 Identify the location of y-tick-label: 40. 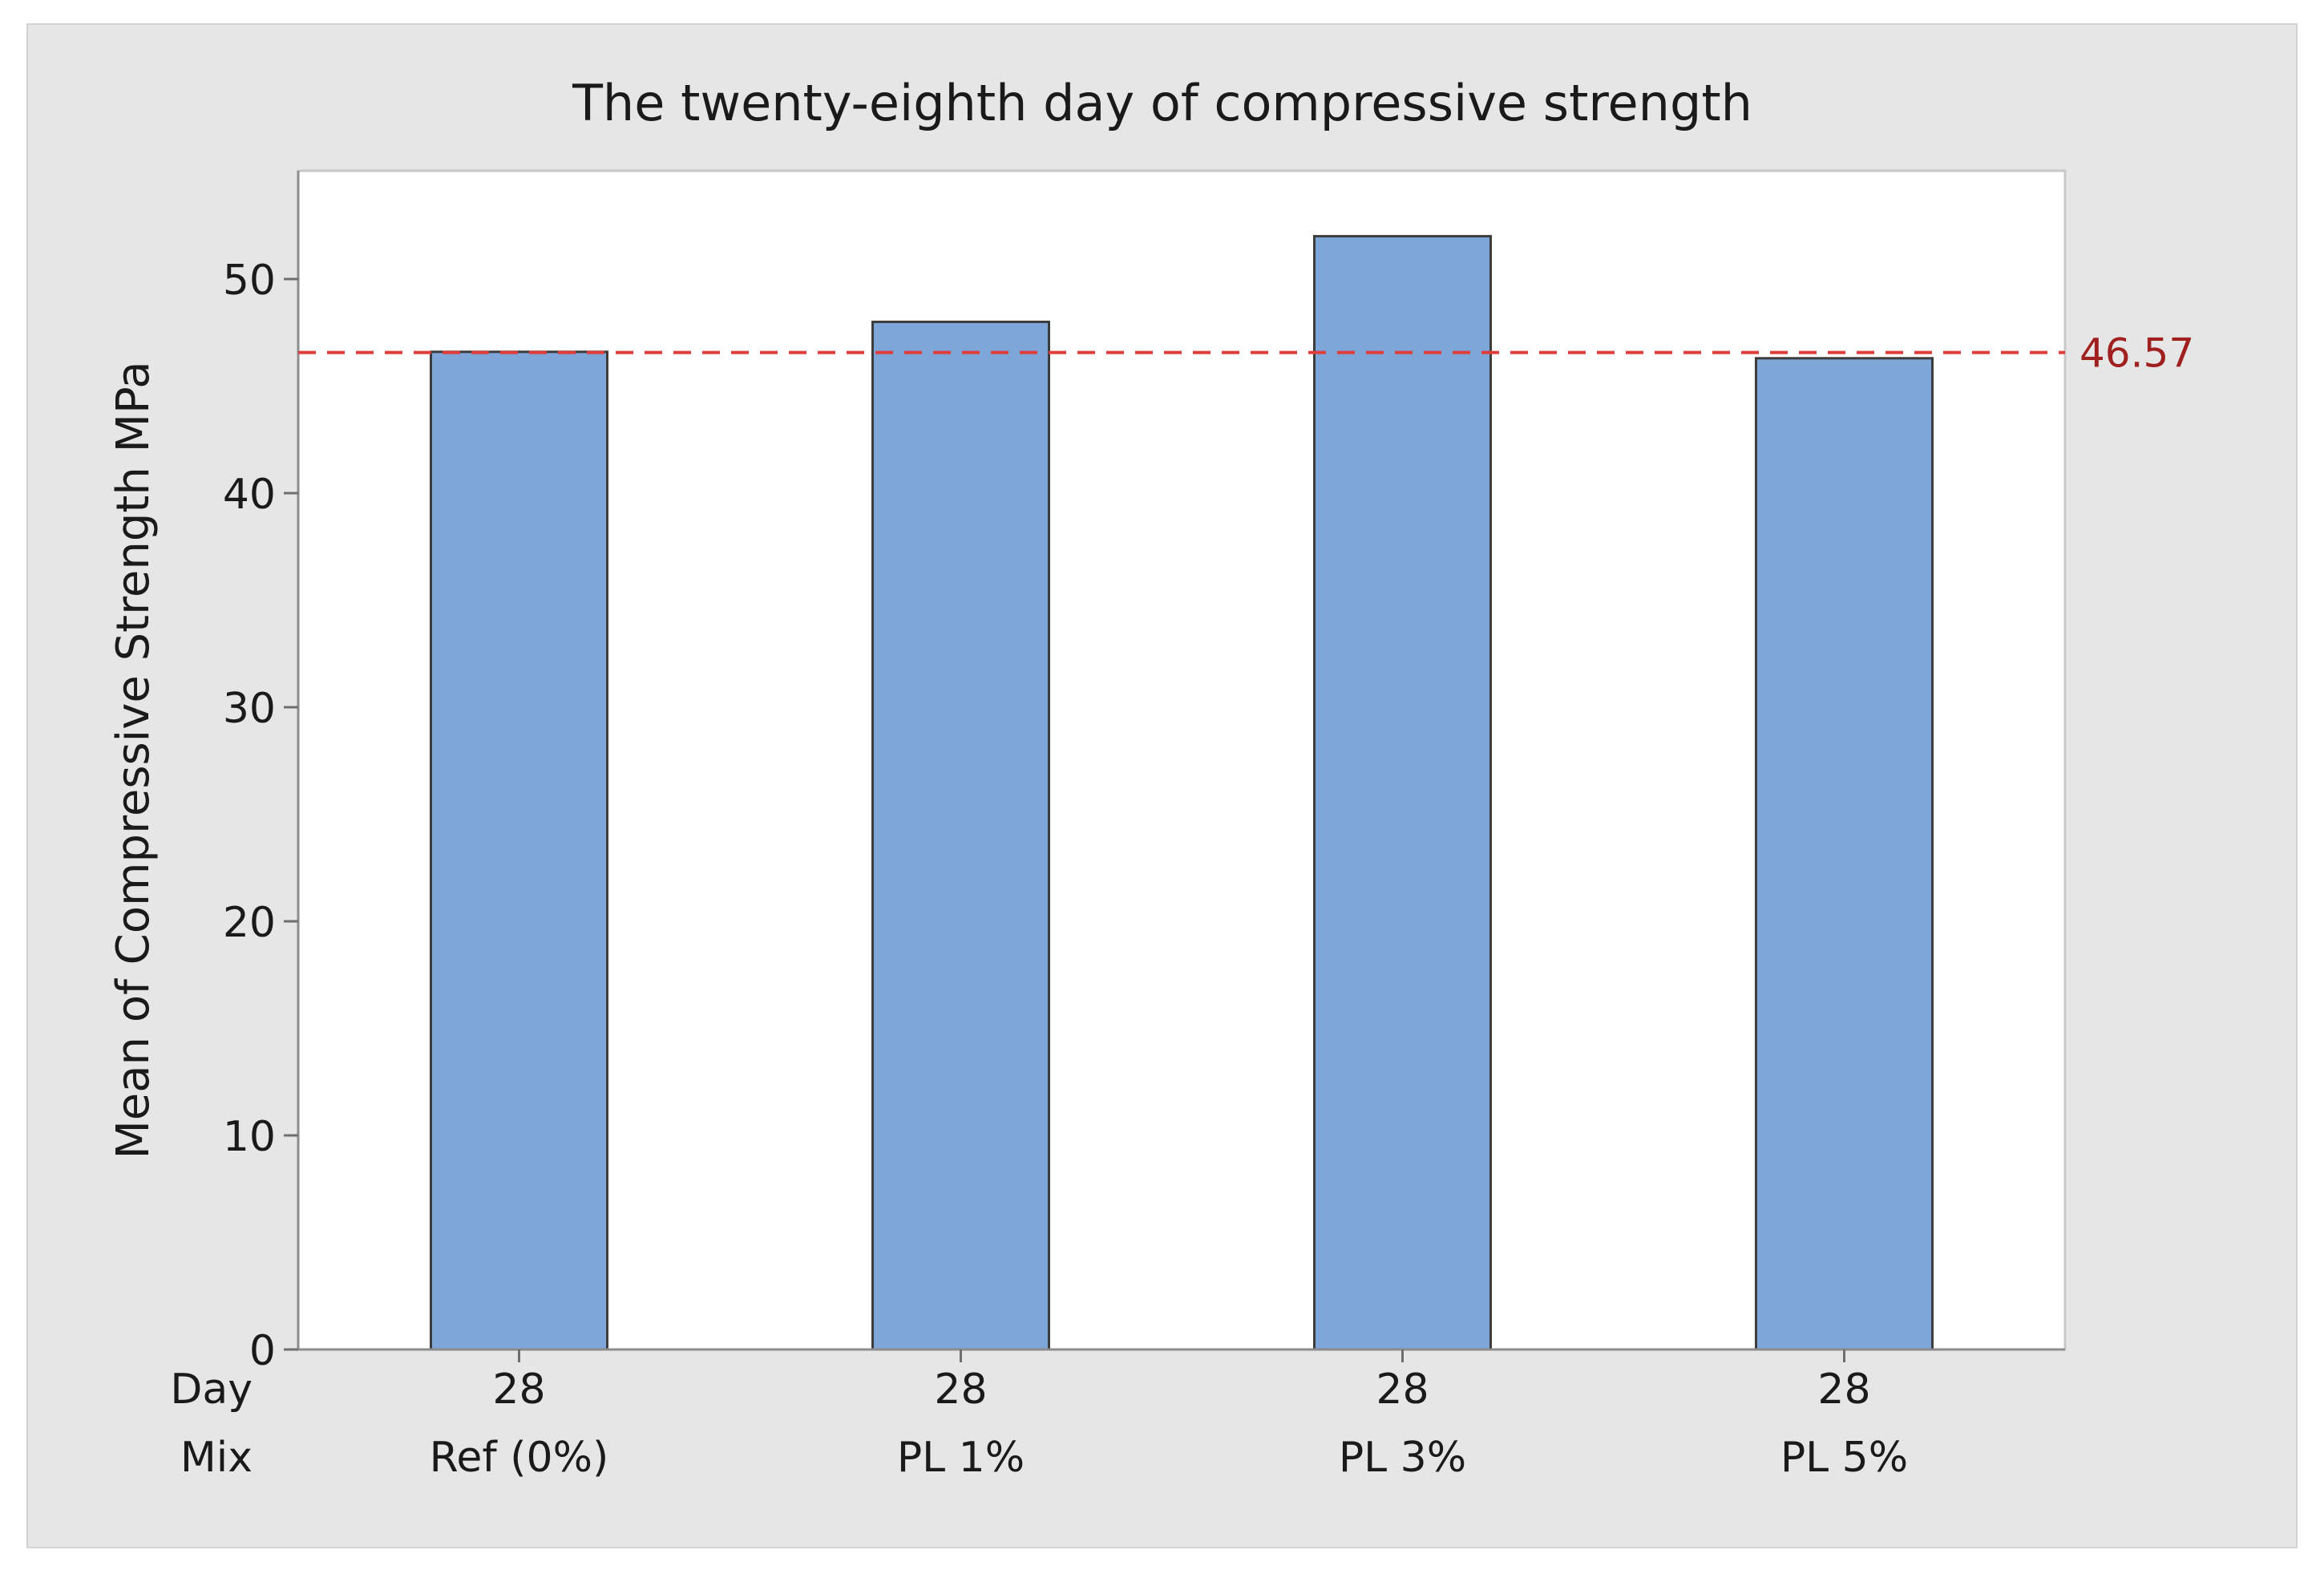
(249, 495).